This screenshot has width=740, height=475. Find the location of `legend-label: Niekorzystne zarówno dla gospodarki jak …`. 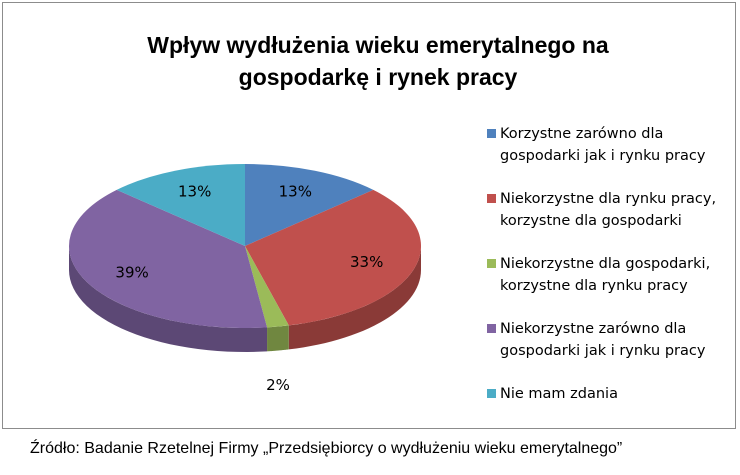

legend-label: Niekorzystne zarówno dla gospodarki jak … is located at coordinates (603, 340).